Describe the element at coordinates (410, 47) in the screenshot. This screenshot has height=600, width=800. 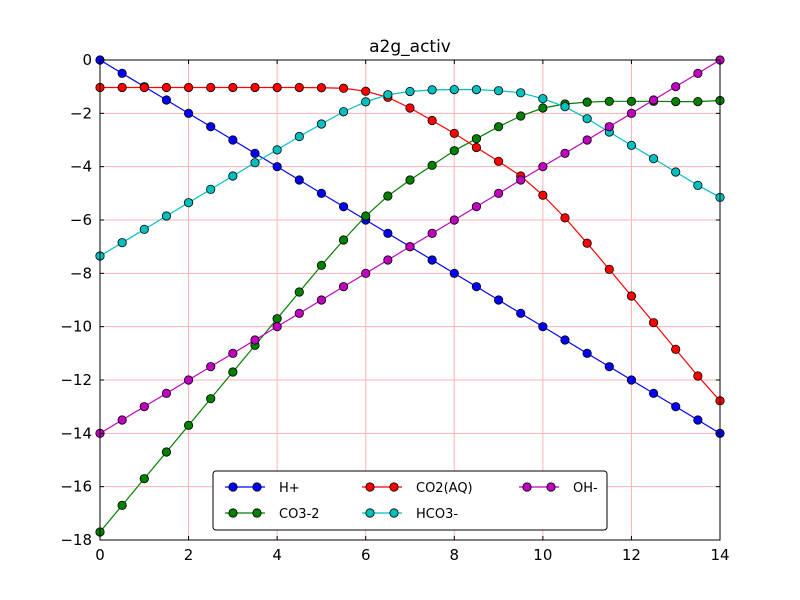
I see `chart-title: a2g_activ` at that location.